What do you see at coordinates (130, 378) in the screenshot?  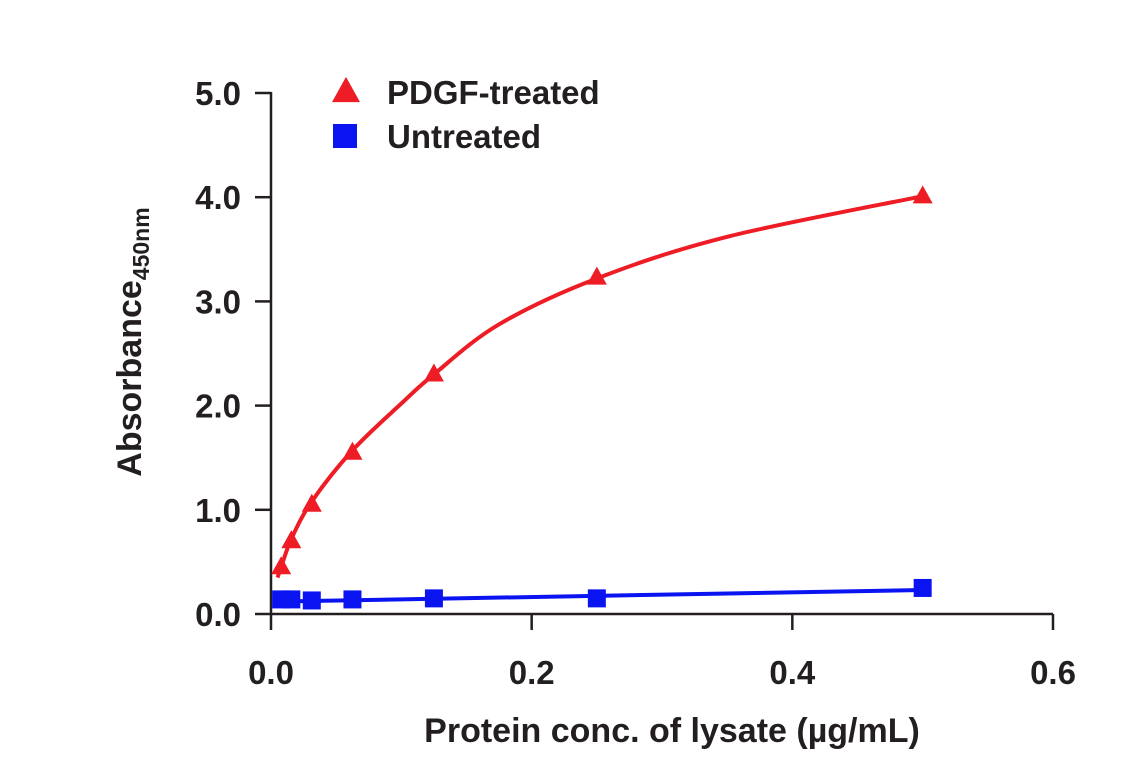 I see `y-axis-title-main: Absorbance` at bounding box center [130, 378].